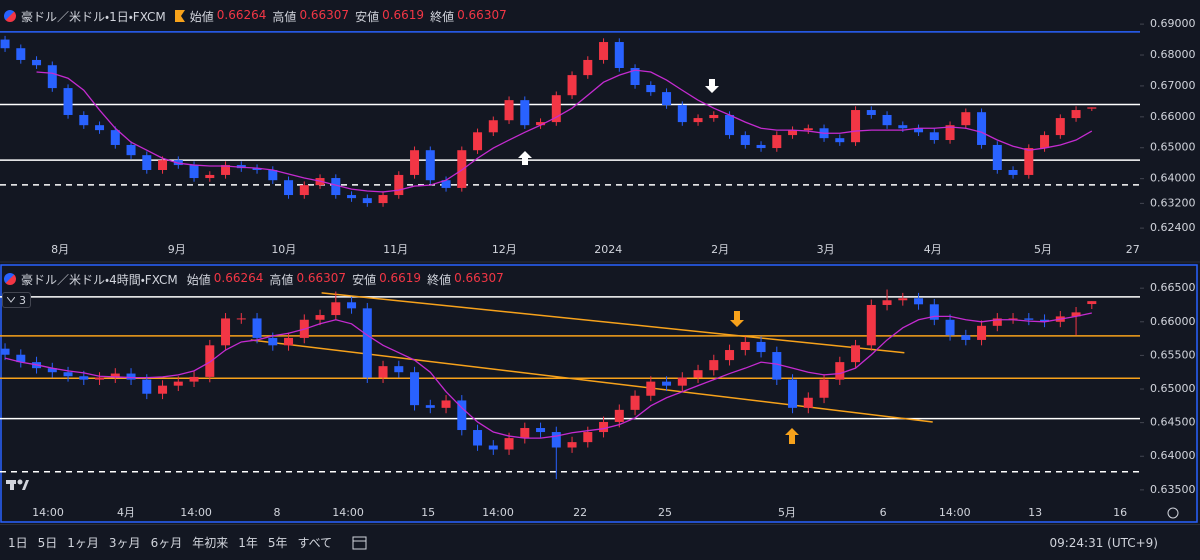  Describe the element at coordinates (1173, 85) in the screenshot. I see `y-tick-label: 0.67000` at that location.